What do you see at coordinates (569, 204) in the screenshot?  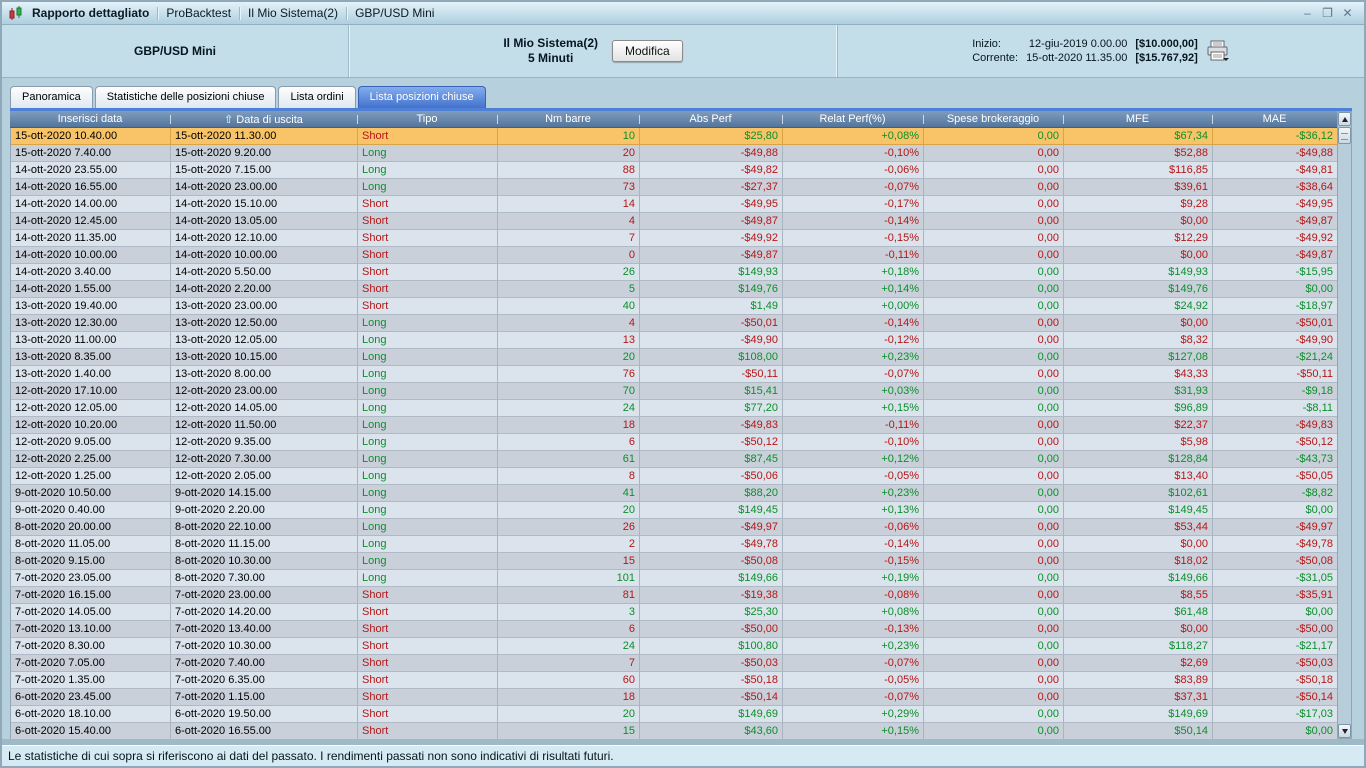 I see `cell-bars: 14` at bounding box center [569, 204].